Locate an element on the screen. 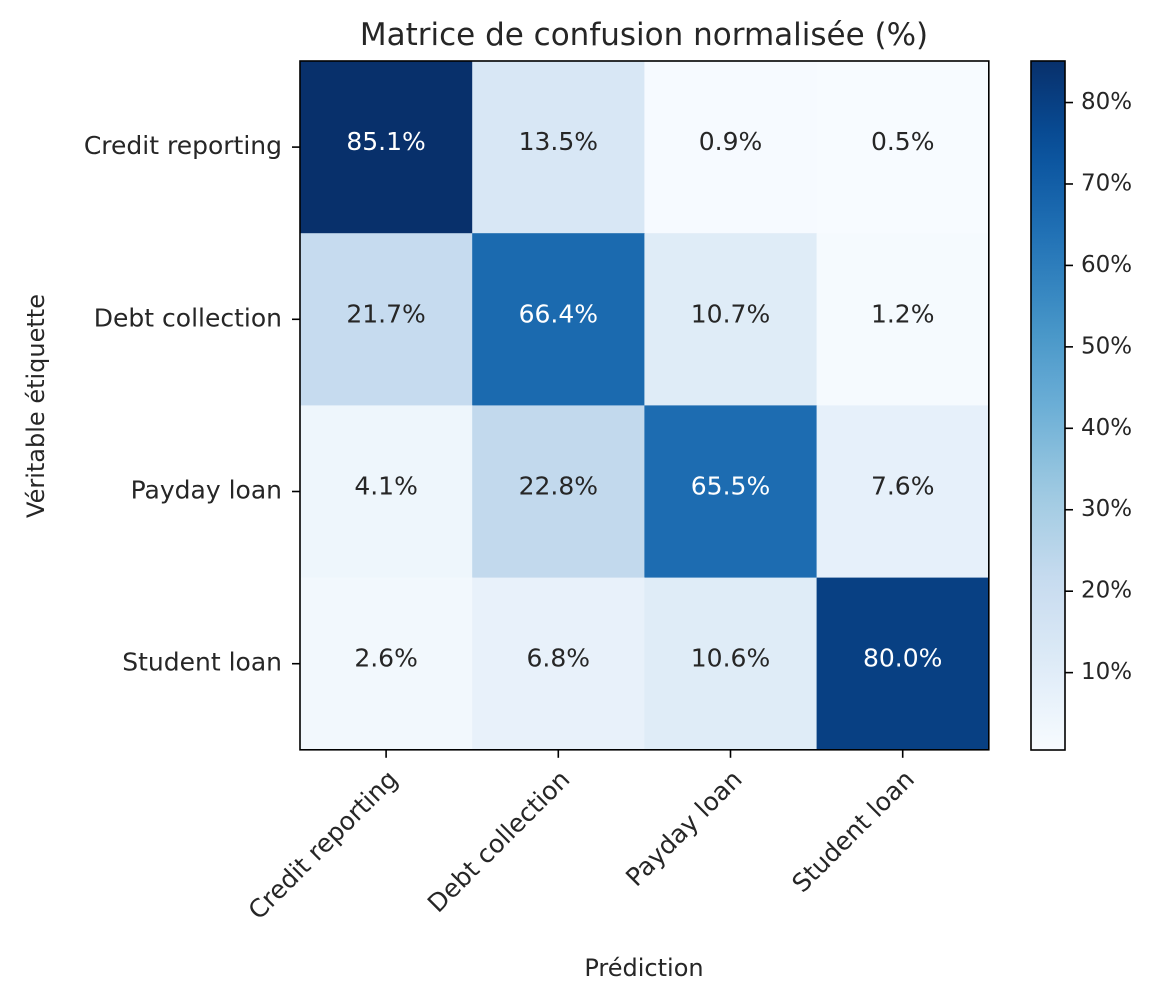  cell-value-label: 0.9% is located at coordinates (731, 141).